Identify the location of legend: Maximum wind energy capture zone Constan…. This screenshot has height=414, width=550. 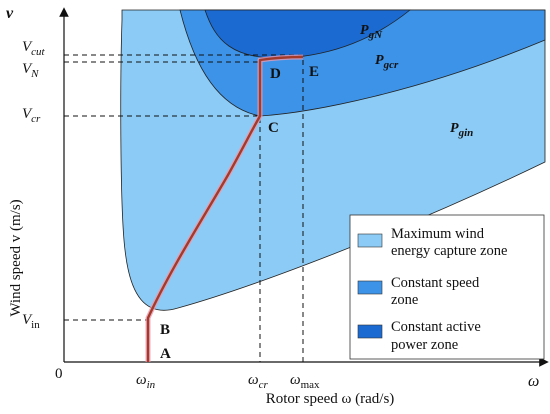
(447, 287).